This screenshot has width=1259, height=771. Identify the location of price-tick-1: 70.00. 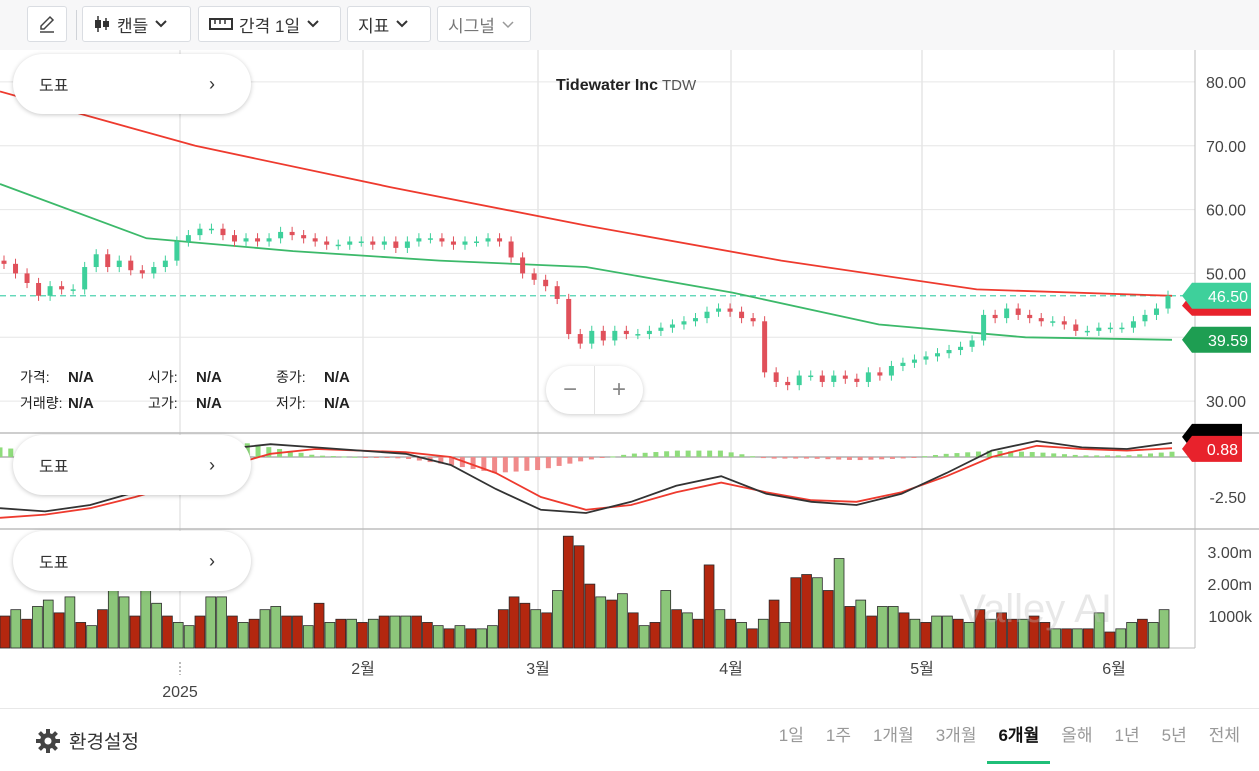
(1226, 147).